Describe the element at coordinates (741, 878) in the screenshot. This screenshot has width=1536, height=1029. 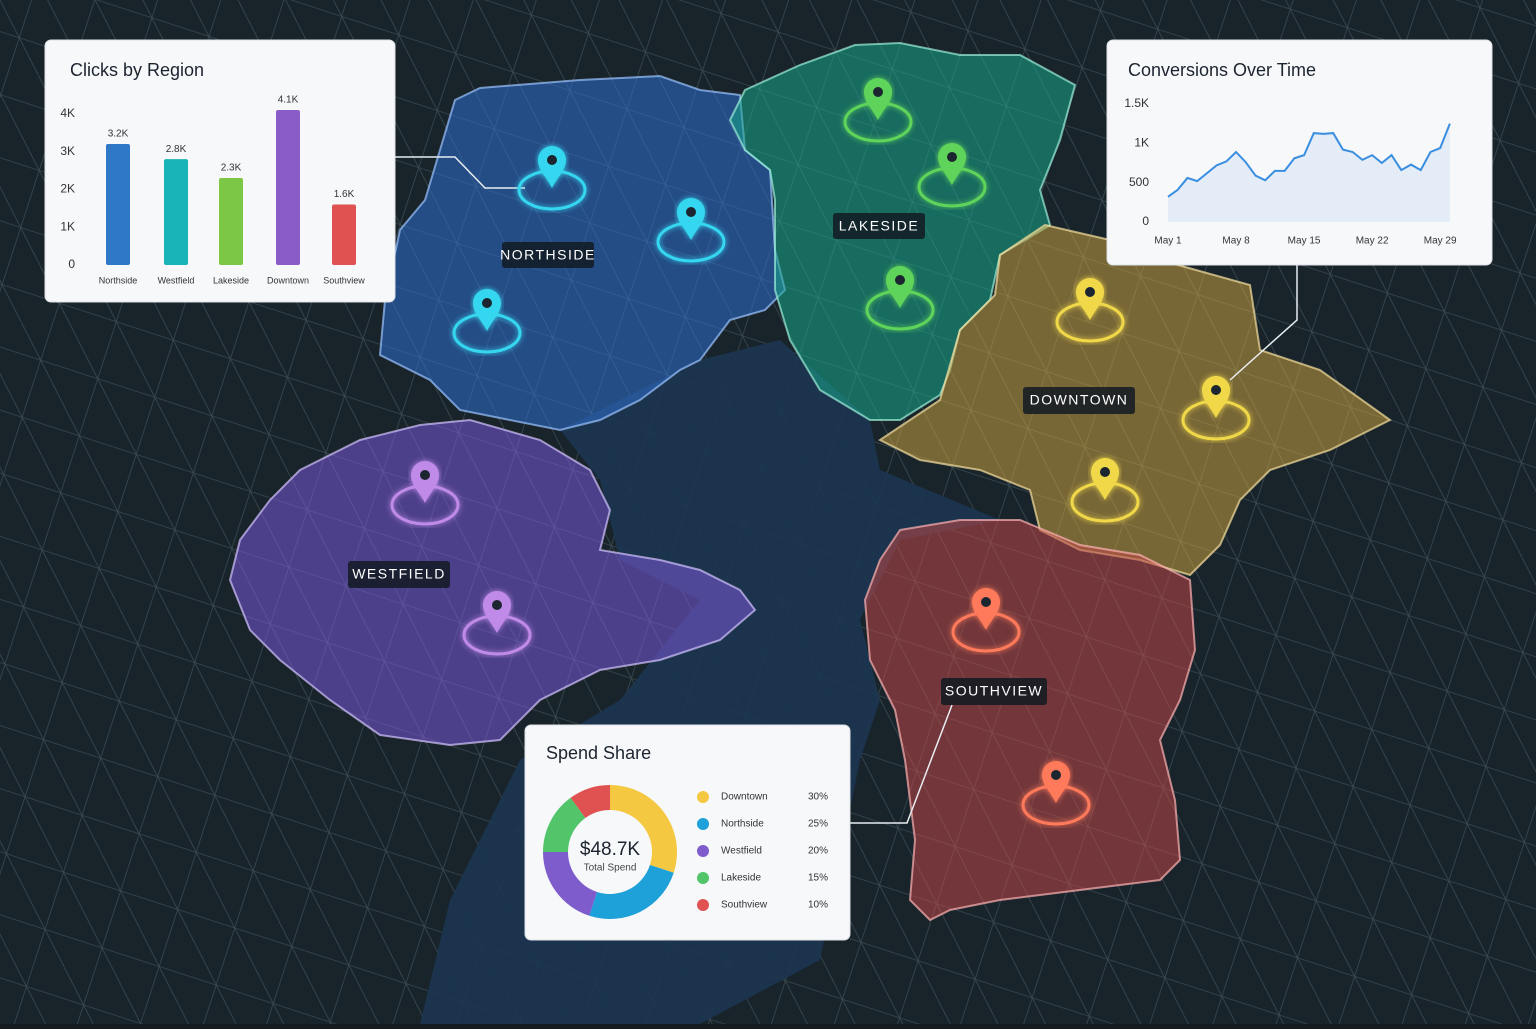
I see `legend-label: Lakeside` at that location.